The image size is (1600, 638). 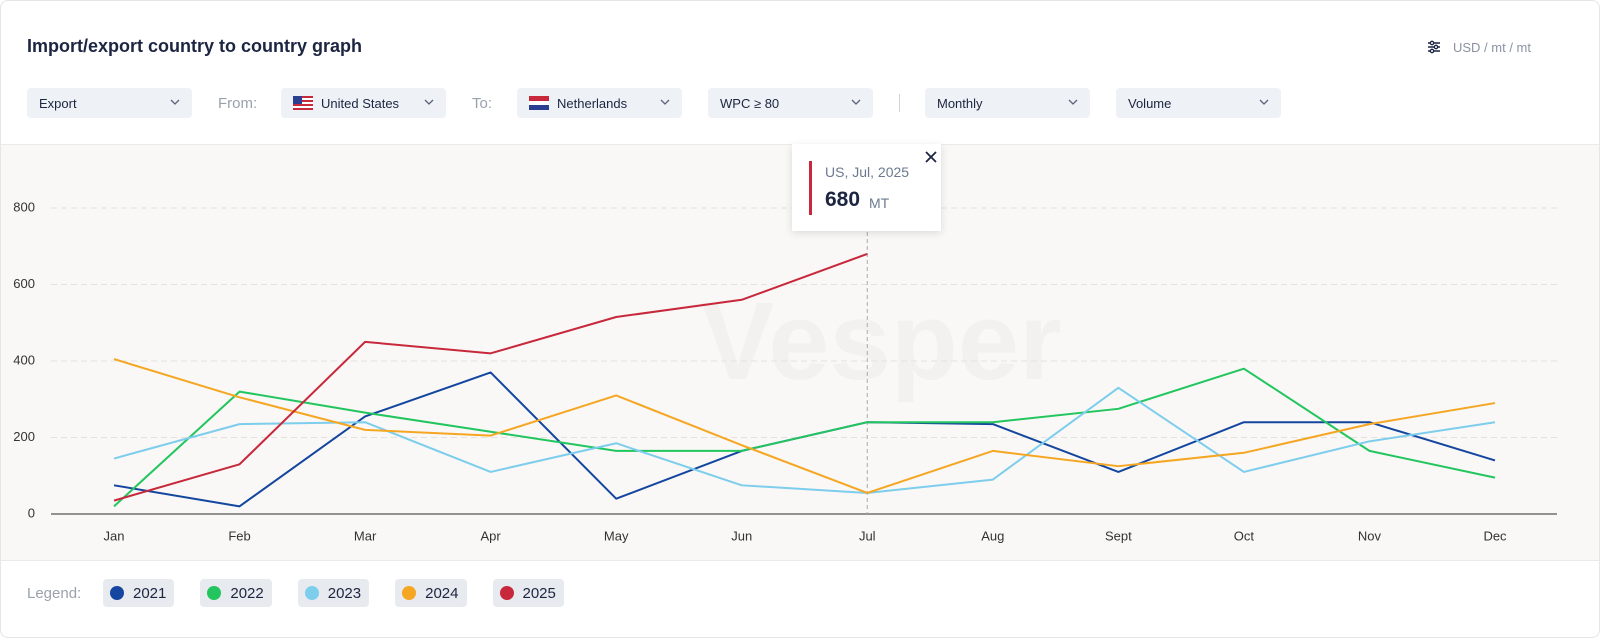 I want to click on legend-item: 2025, so click(x=528, y=593).